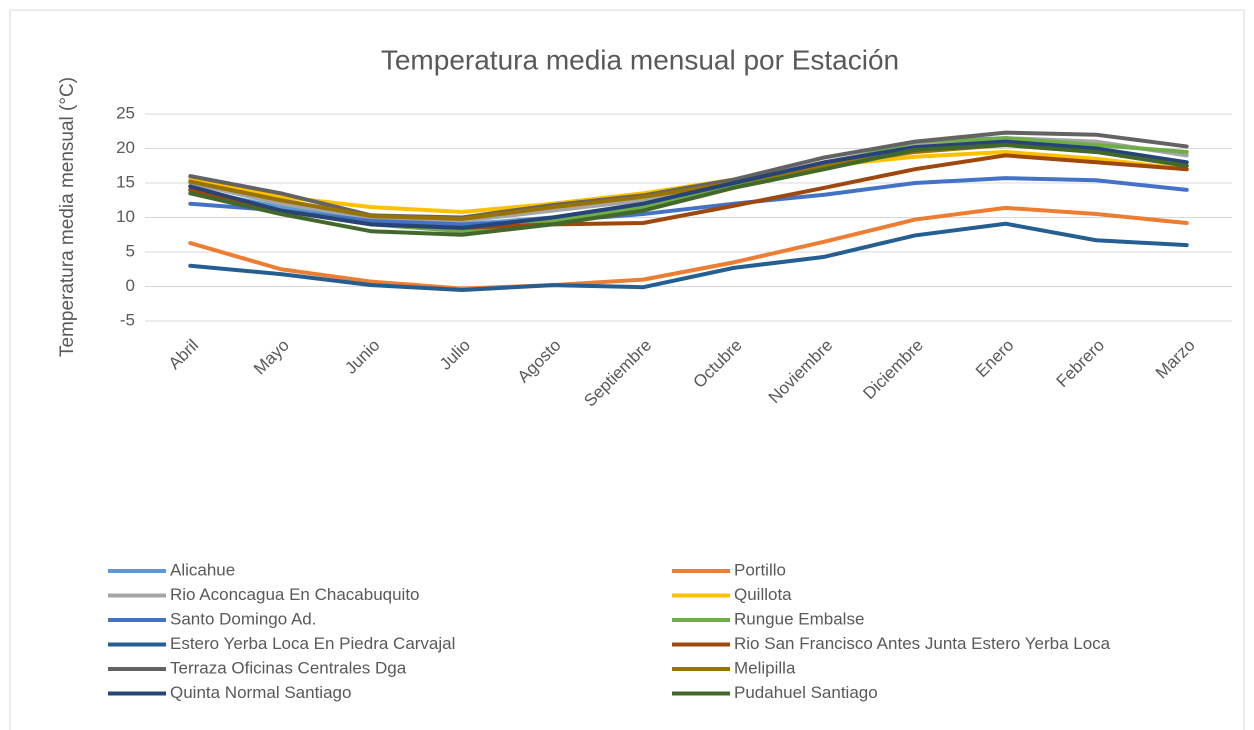 The height and width of the screenshot is (730, 1254). What do you see at coordinates (125, 181) in the screenshot?
I see `y-tick-label: 15` at bounding box center [125, 181].